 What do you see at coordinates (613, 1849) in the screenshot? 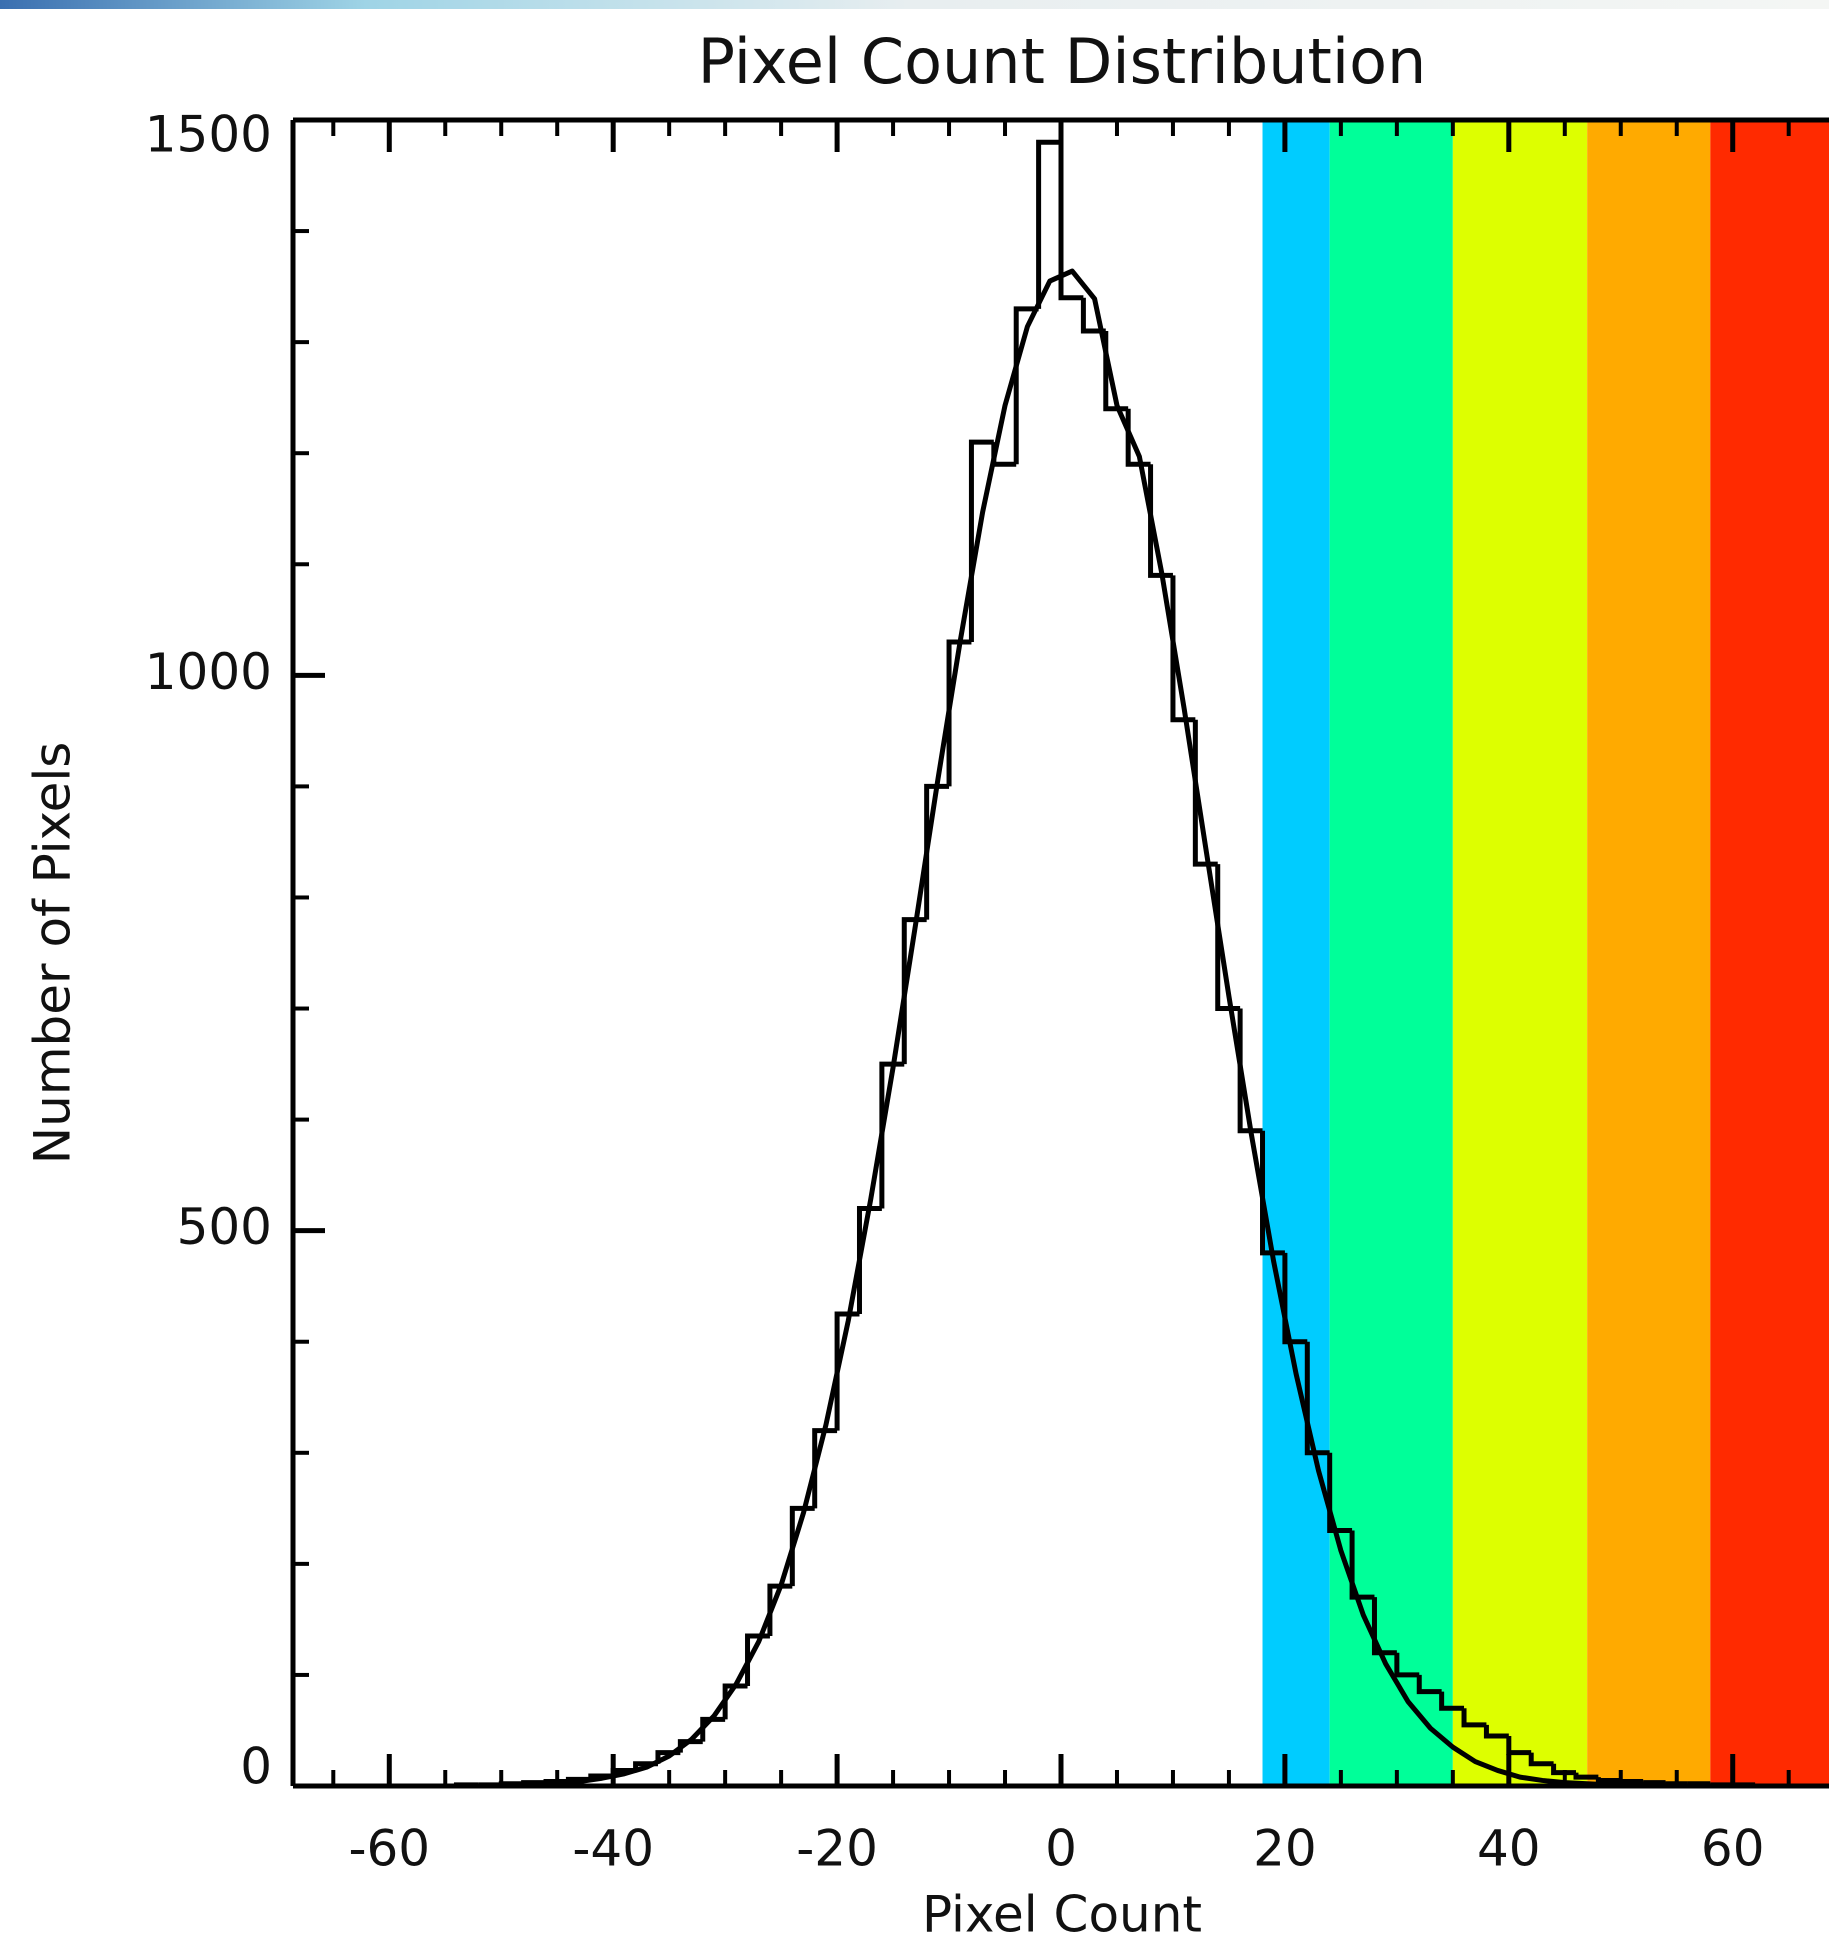
I see `x-tick-label: -40` at bounding box center [613, 1849].